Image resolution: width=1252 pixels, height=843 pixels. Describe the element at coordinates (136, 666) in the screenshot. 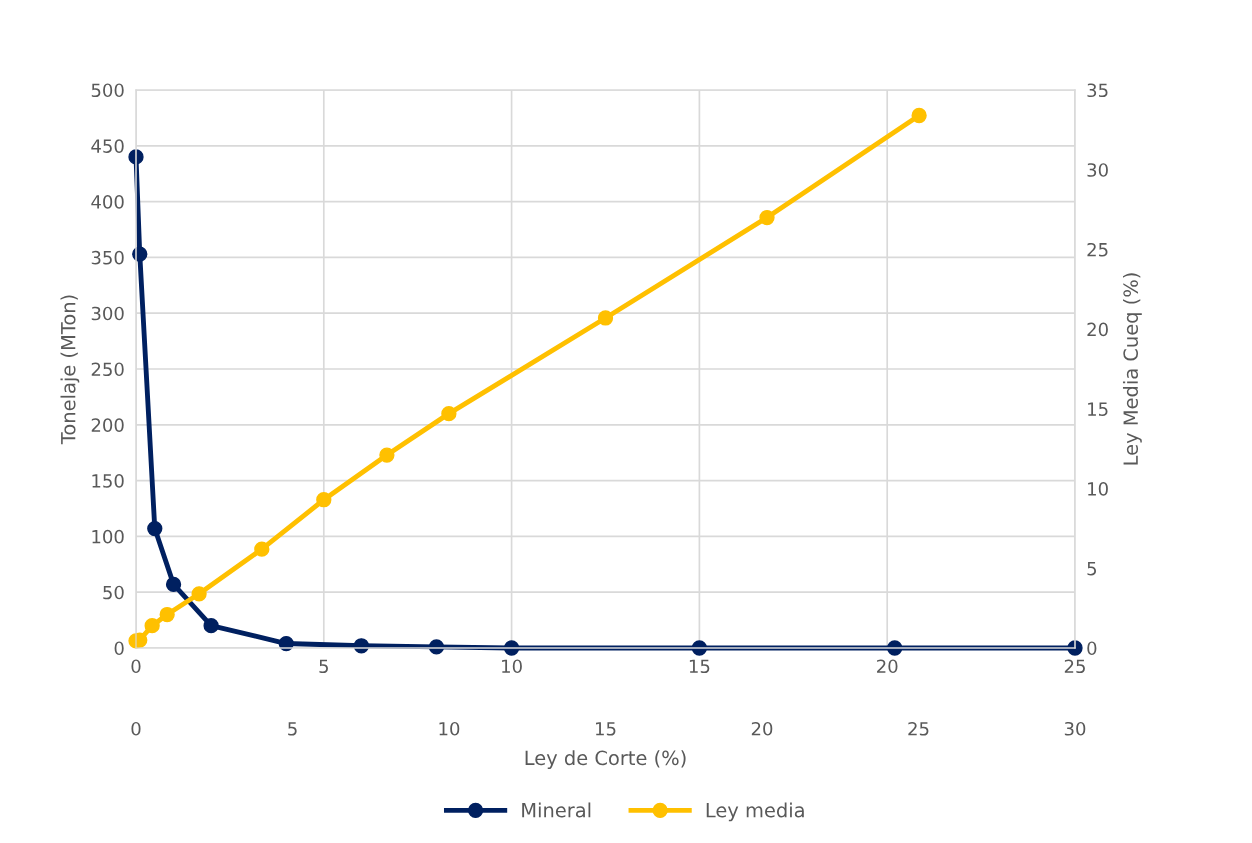

I see `x-tick-label: 0` at that location.